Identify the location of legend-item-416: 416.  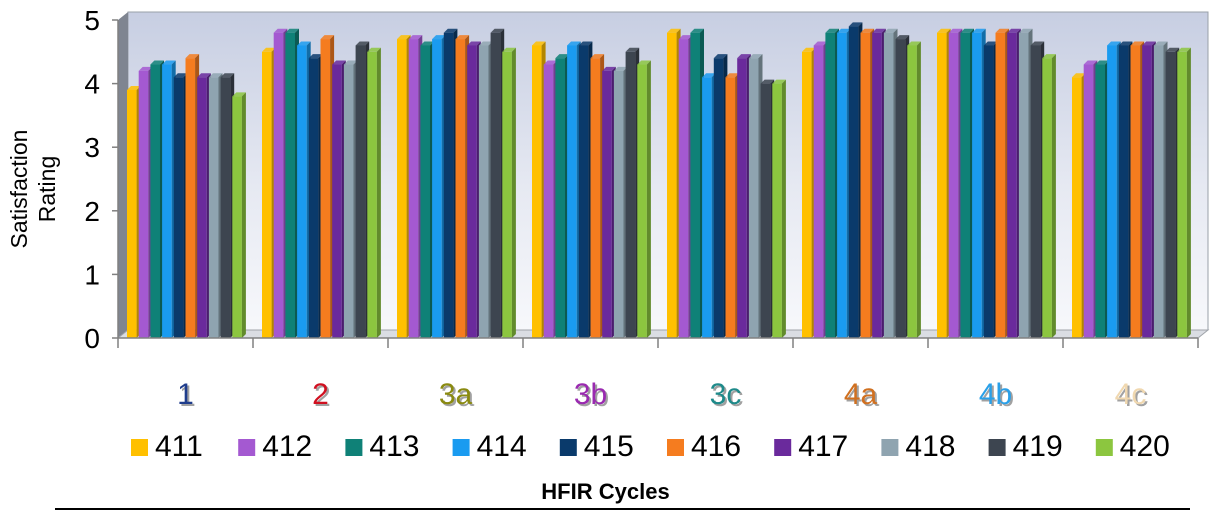
(704, 446).